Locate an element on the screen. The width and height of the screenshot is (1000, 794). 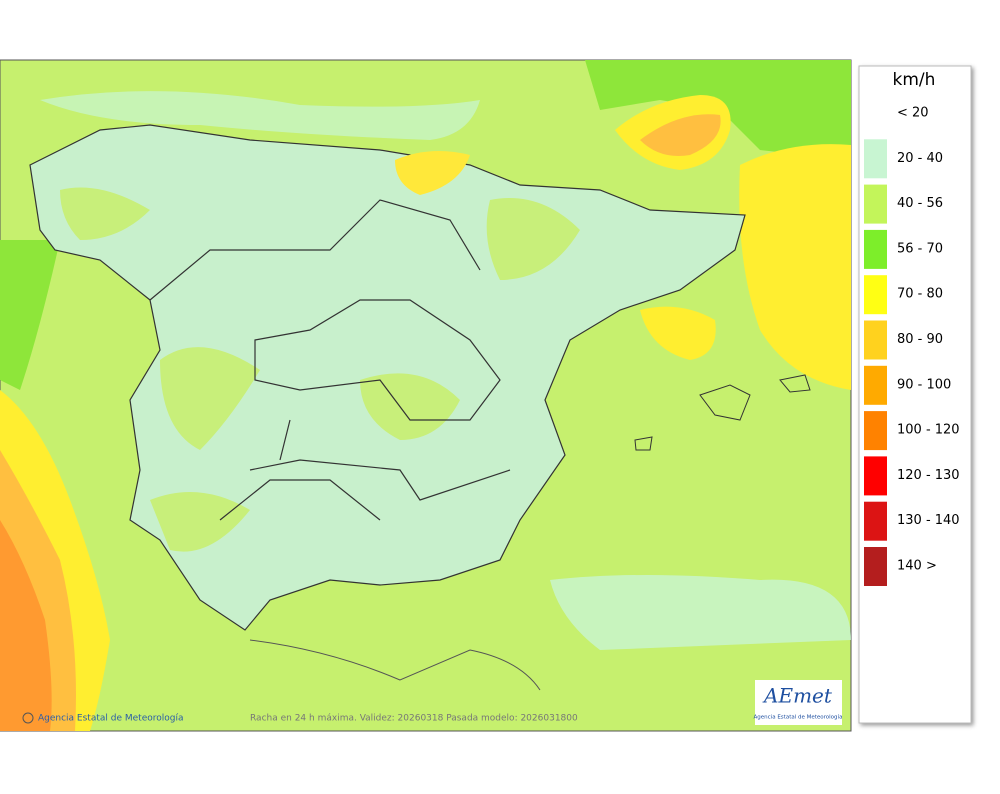
legend-label: 130 - 140 is located at coordinates (928, 520).